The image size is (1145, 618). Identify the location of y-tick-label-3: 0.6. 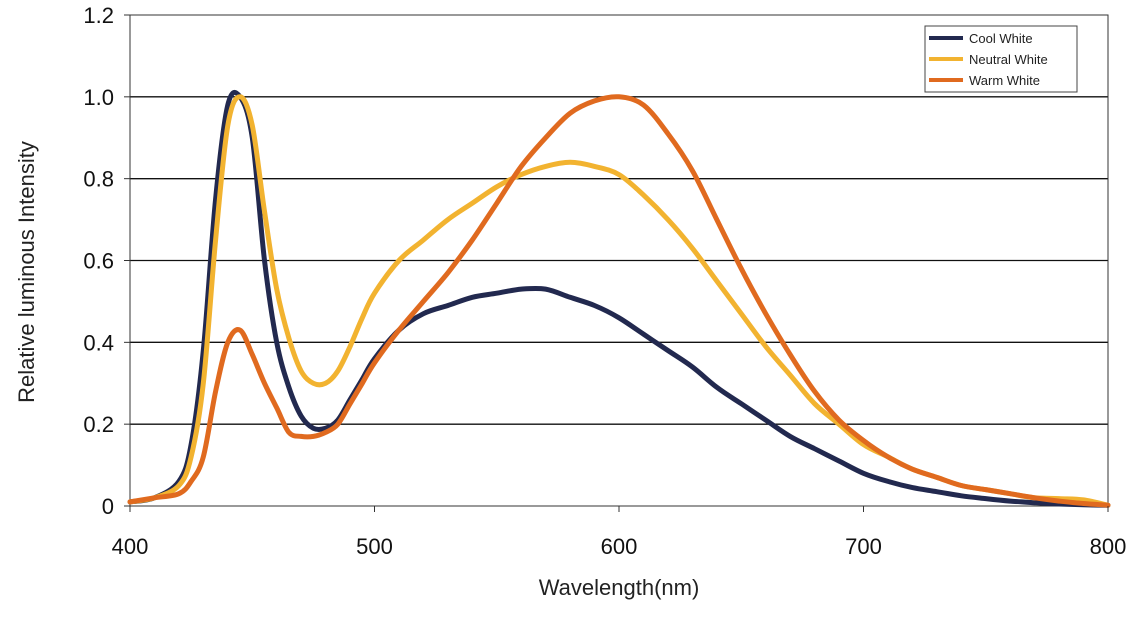
(98, 261).